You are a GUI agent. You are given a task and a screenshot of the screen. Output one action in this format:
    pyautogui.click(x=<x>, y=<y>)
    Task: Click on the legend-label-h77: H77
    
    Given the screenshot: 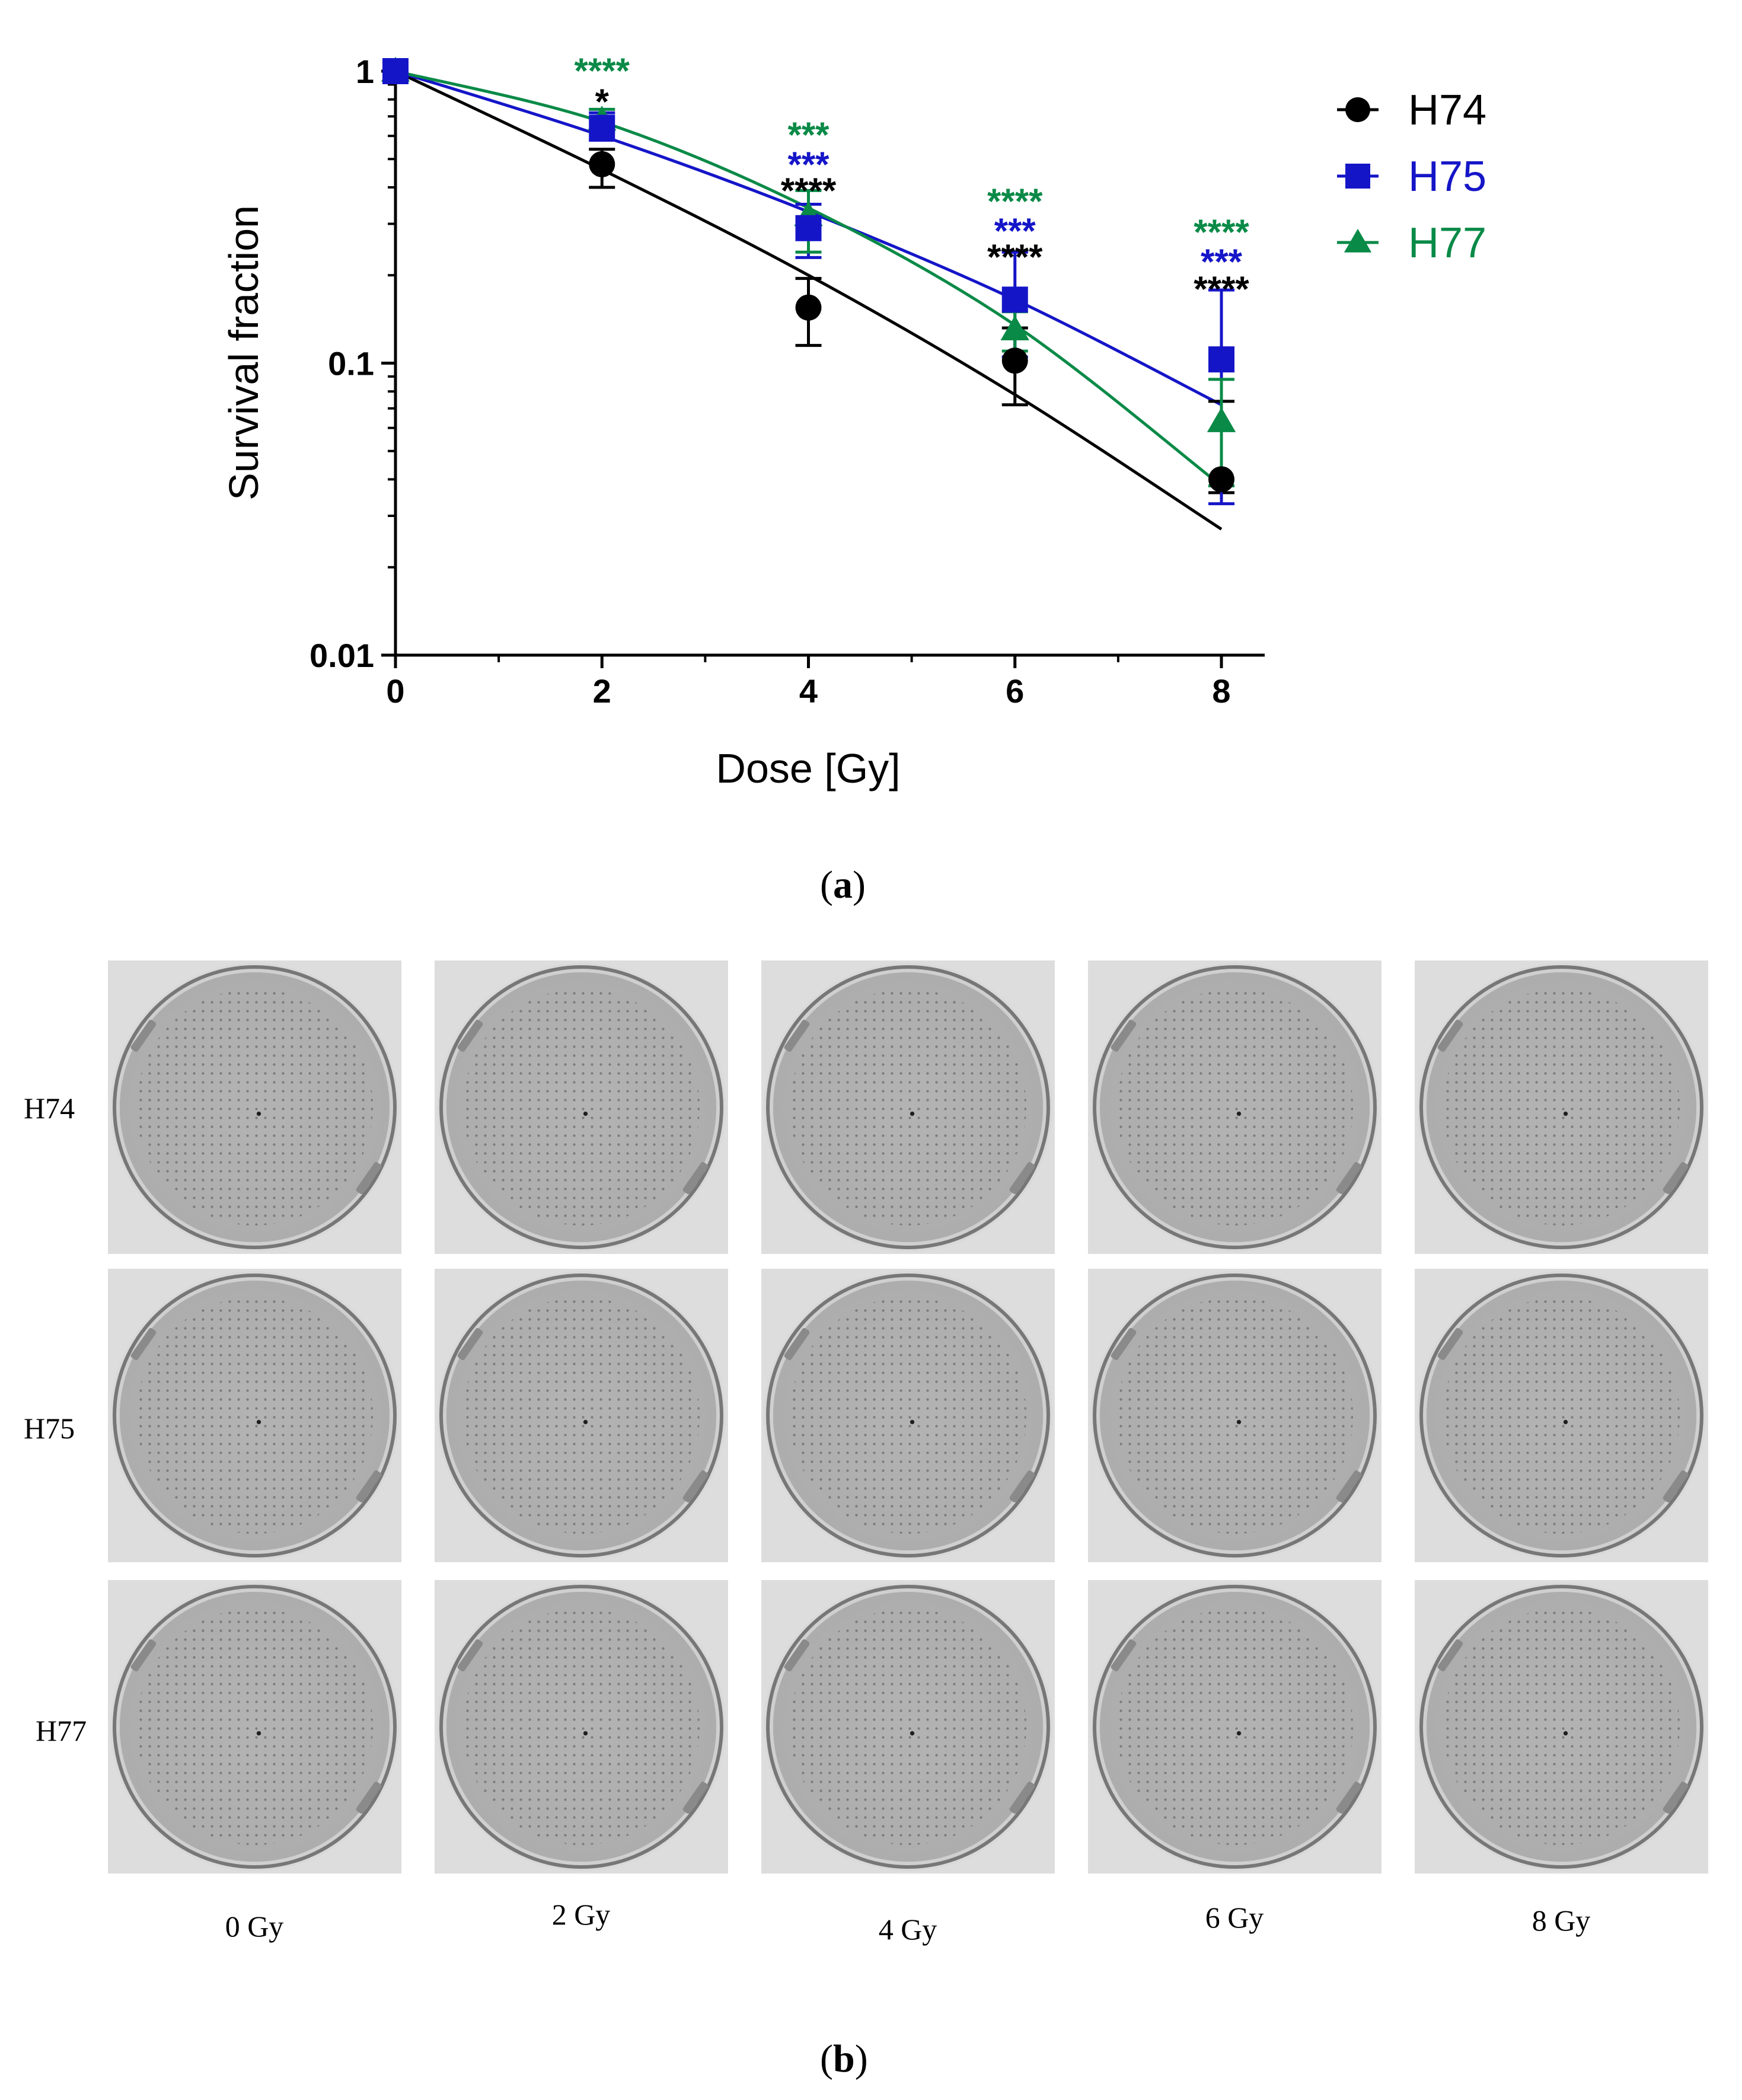 What is the action you would take?
    pyautogui.click(x=1447, y=243)
    